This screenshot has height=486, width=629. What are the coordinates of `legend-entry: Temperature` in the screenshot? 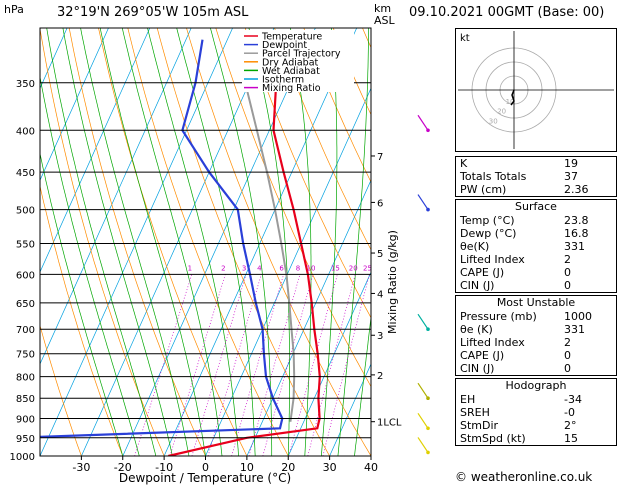 It's located at (291, 37).